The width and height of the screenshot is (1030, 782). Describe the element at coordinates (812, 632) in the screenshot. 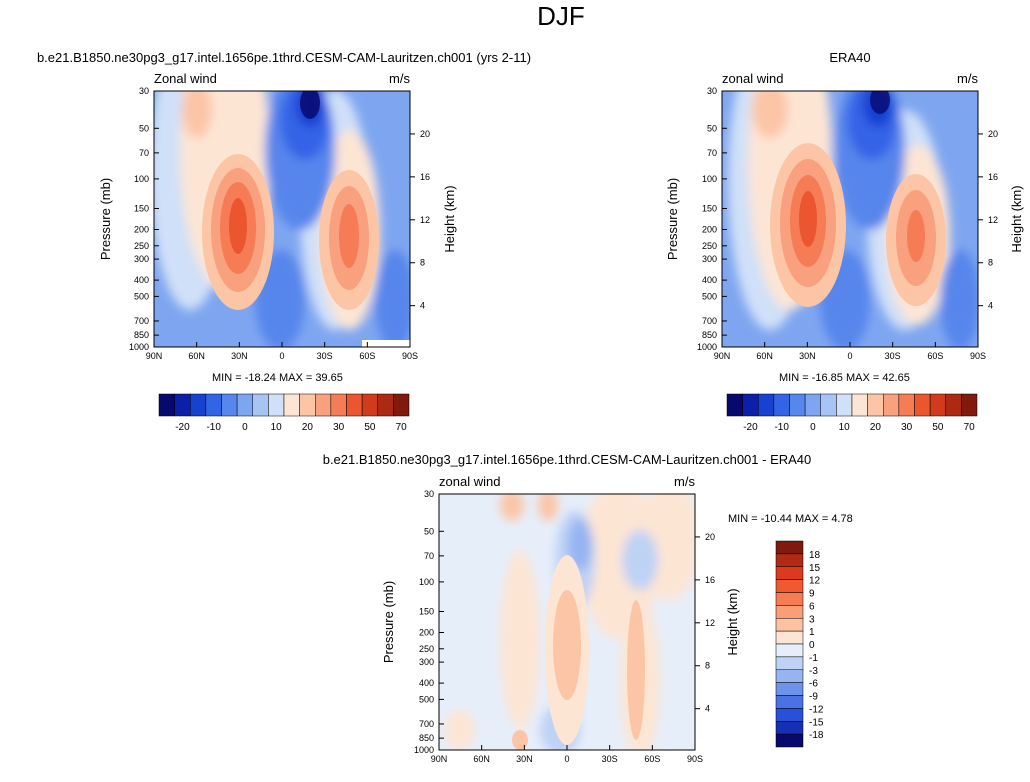

I see `diff-colorbar-label: 1` at that location.